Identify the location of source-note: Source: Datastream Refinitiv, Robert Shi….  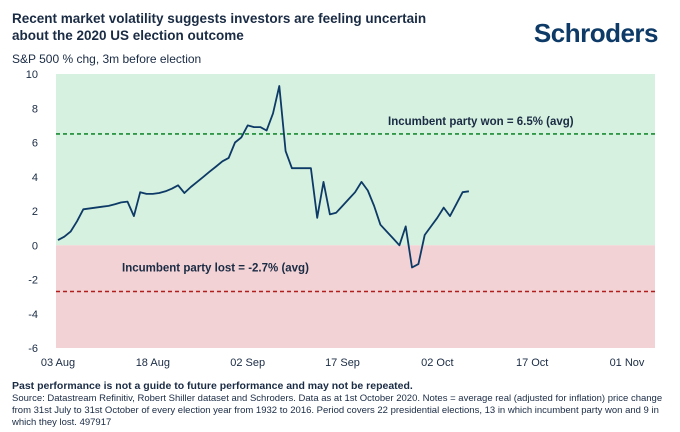
(337, 410).